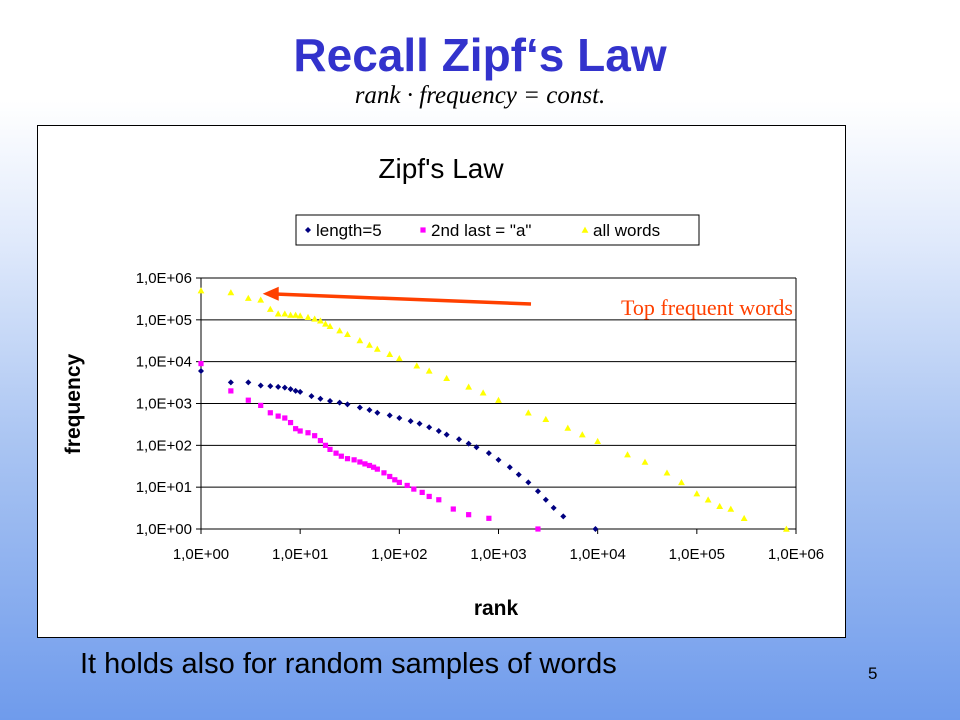  What do you see at coordinates (164, 404) in the screenshot?
I see `y-tick-label: 1,0E+03` at bounding box center [164, 404].